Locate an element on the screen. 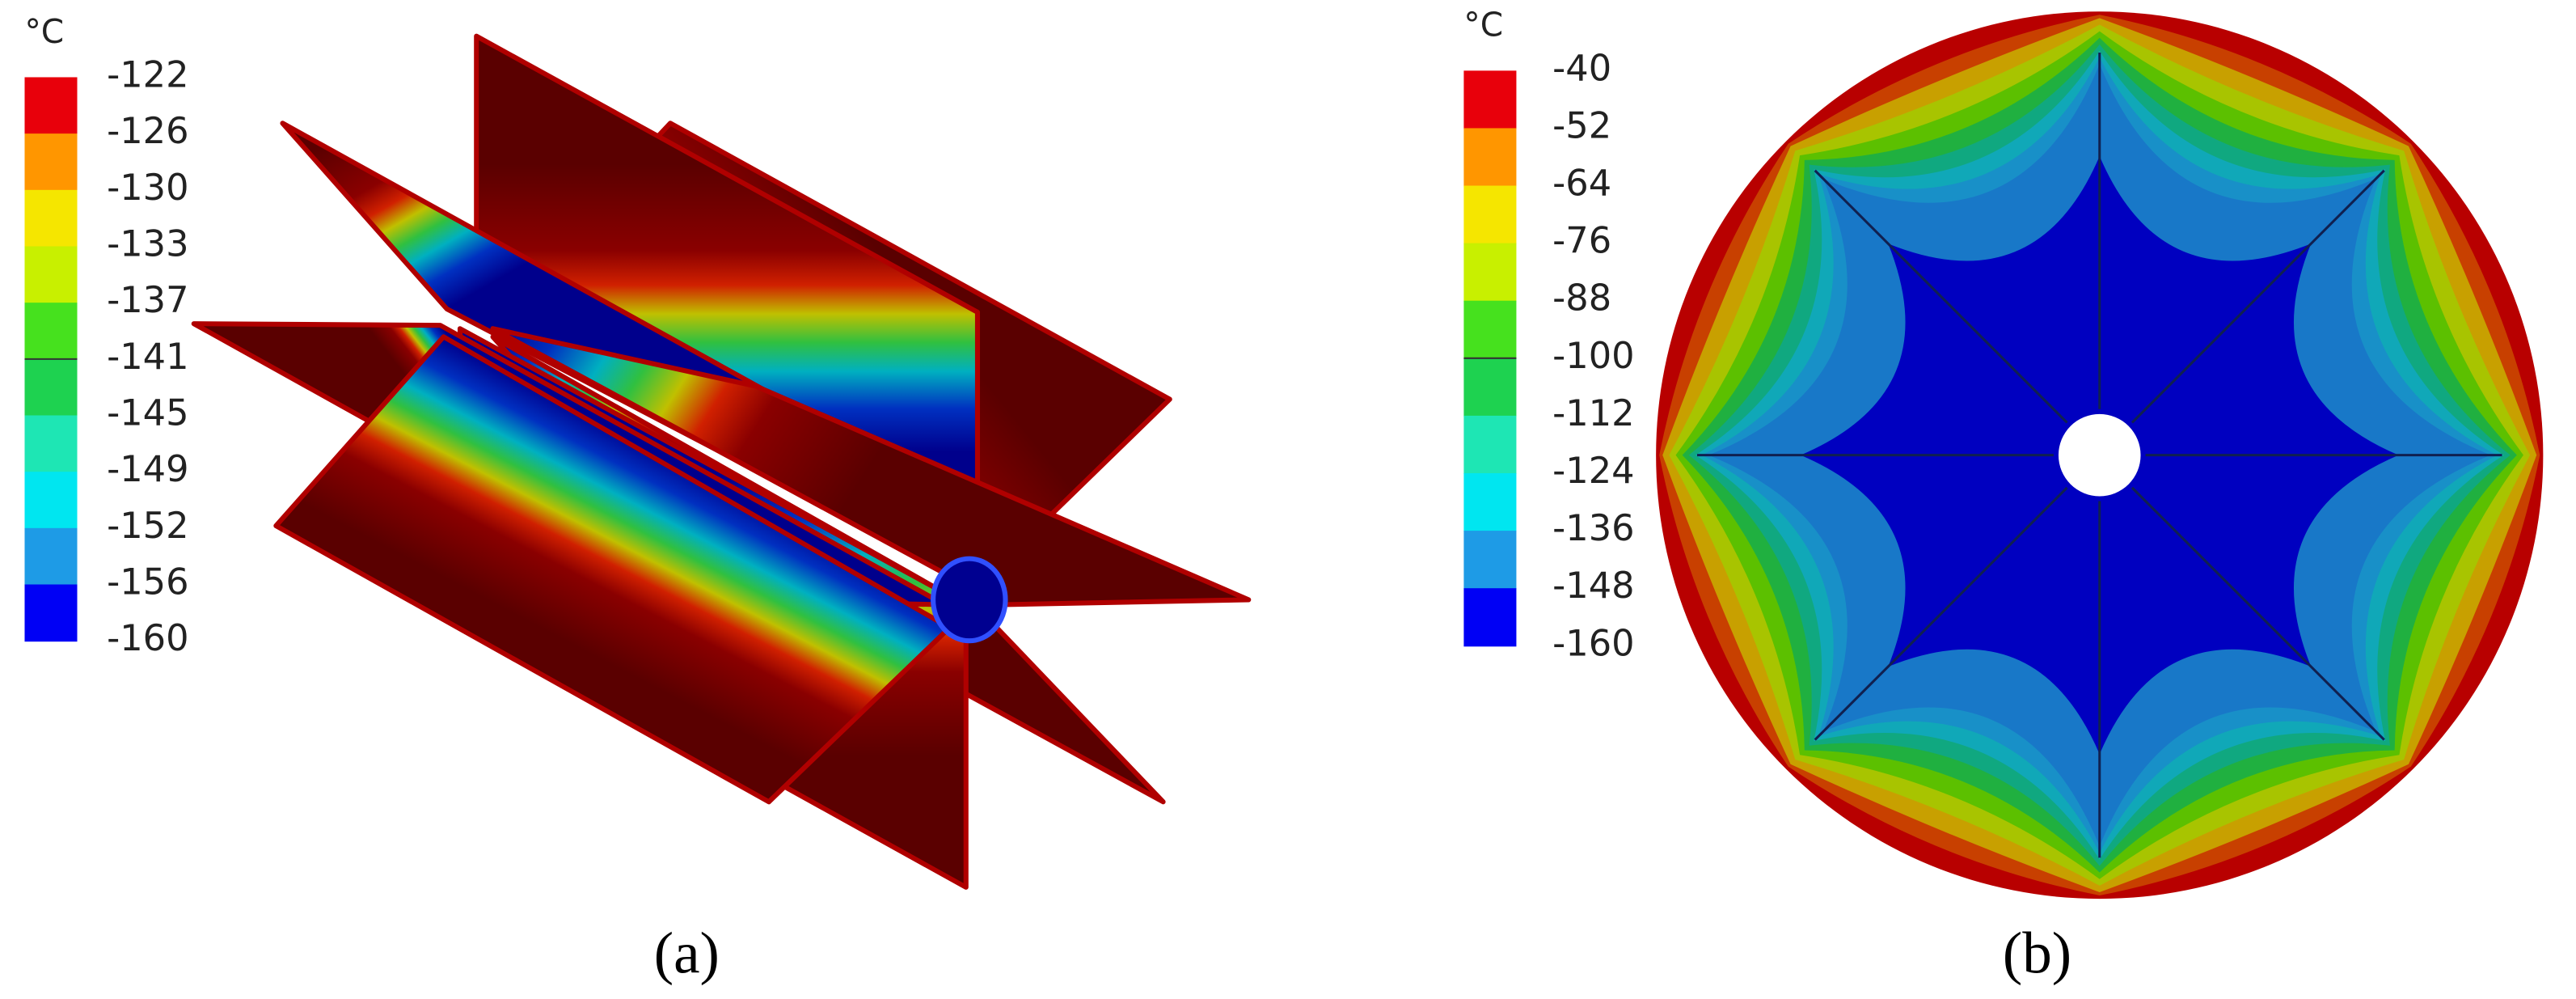 This screenshot has height=999, width=2576. tube-hole is located at coordinates (2099, 455).